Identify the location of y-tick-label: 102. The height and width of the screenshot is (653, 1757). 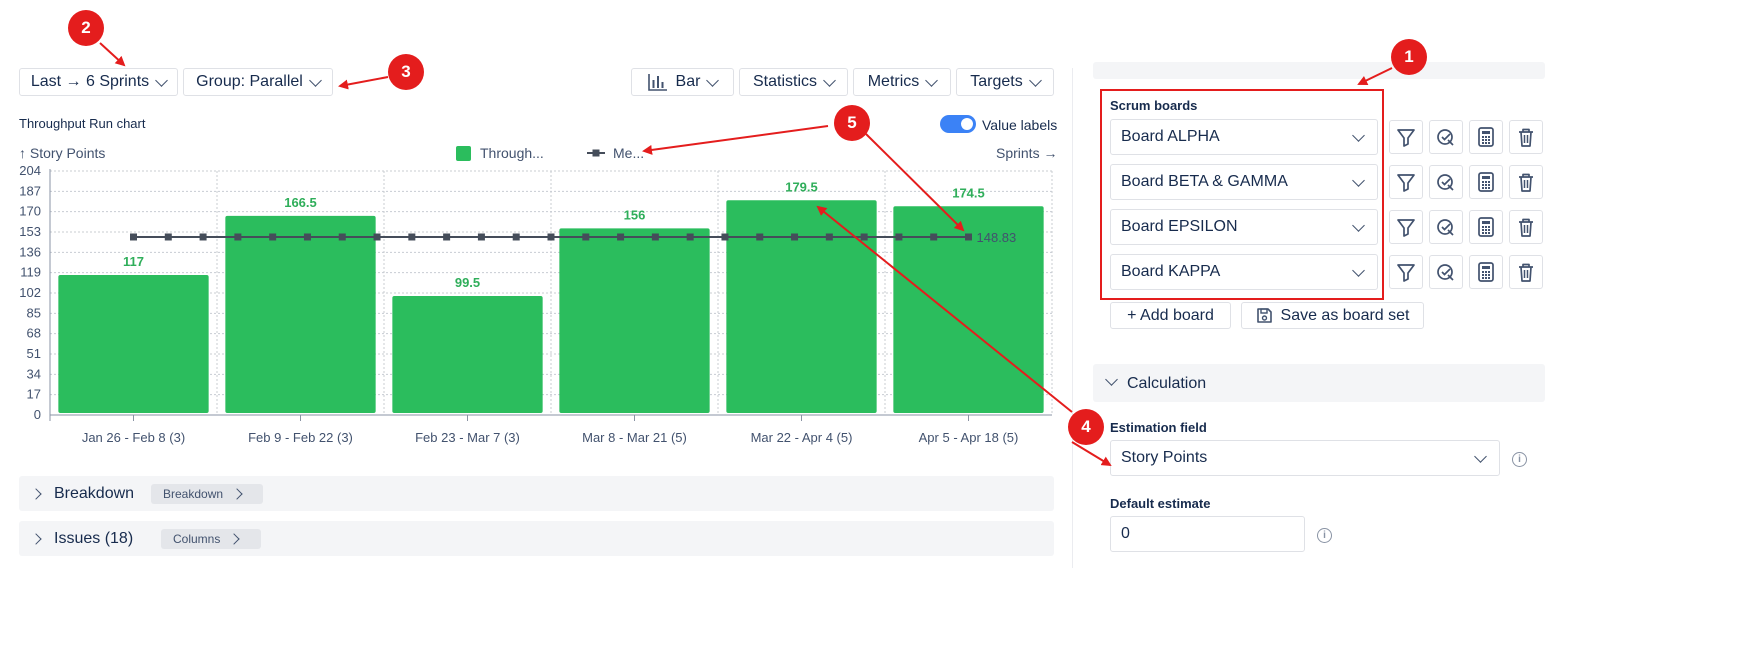
(30, 292).